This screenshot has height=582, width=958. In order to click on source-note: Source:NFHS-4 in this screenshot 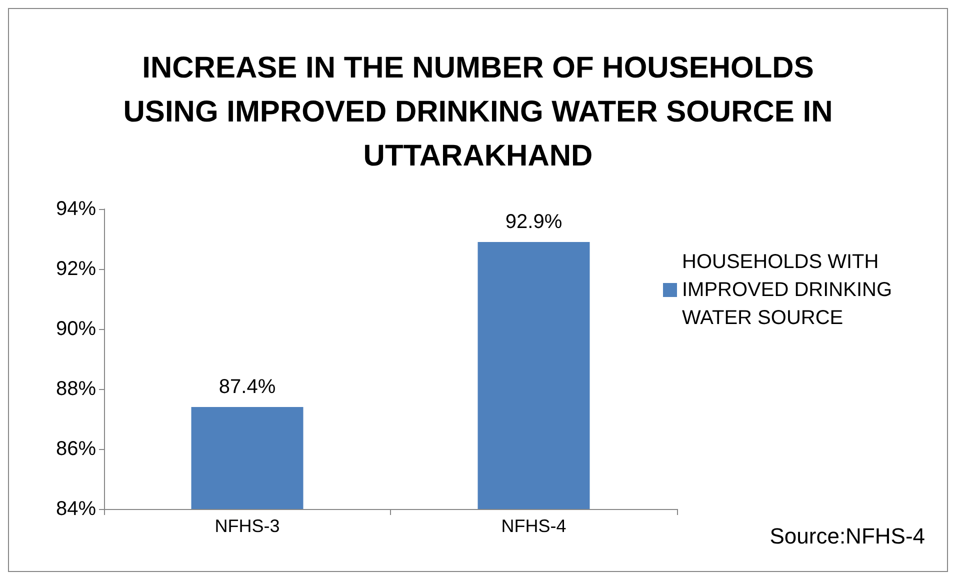, I will do `click(848, 536)`.